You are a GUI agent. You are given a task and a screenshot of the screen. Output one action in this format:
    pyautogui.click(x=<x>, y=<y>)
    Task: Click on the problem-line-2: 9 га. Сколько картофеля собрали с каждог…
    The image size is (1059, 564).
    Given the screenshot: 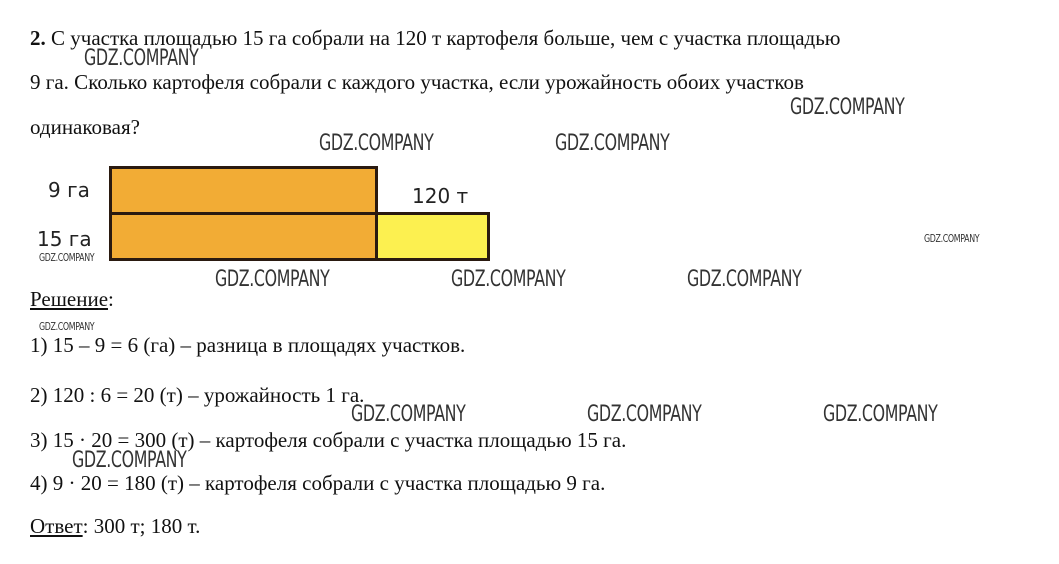 What is the action you would take?
    pyautogui.click(x=417, y=82)
    